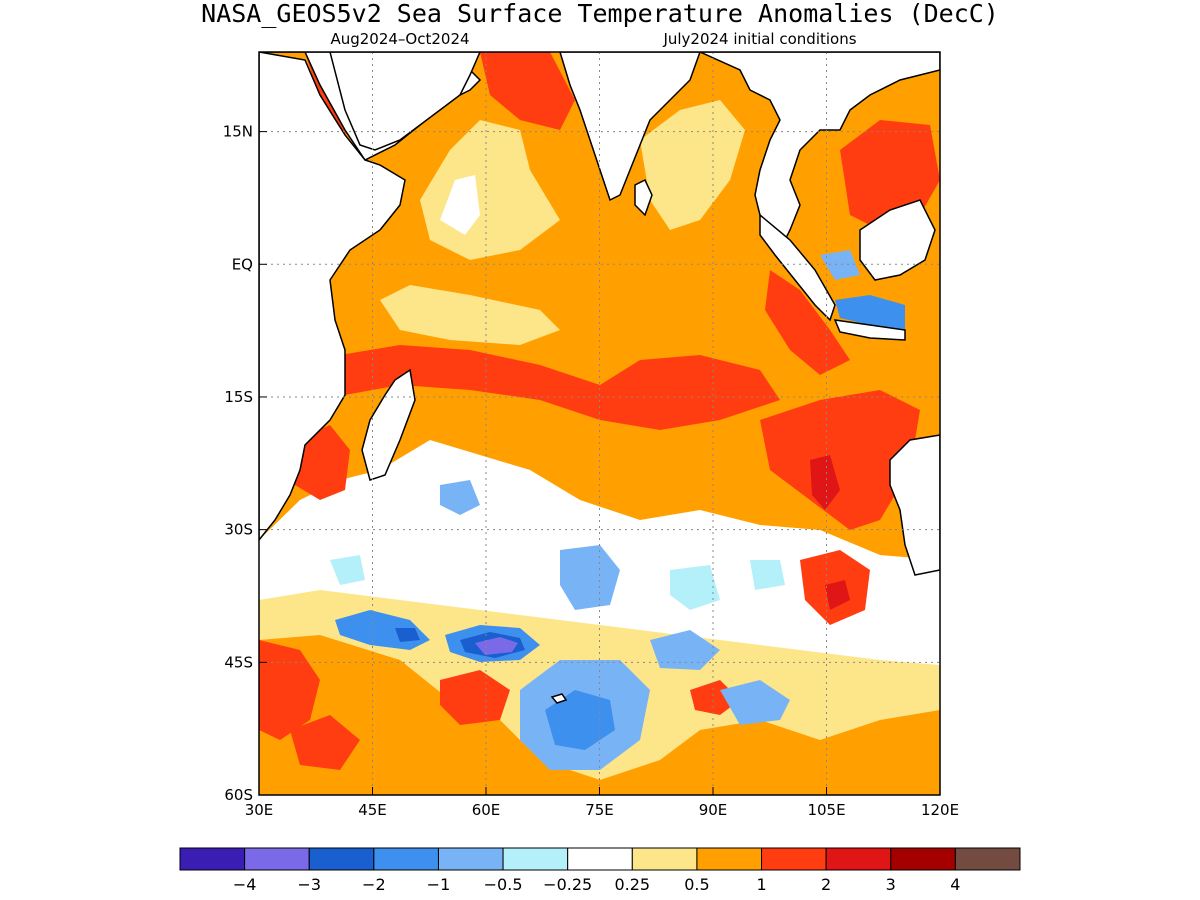 This screenshot has width=1200, height=900. What do you see at coordinates (819, 152) in the screenshot?
I see `southeast-asia-land` at bounding box center [819, 152].